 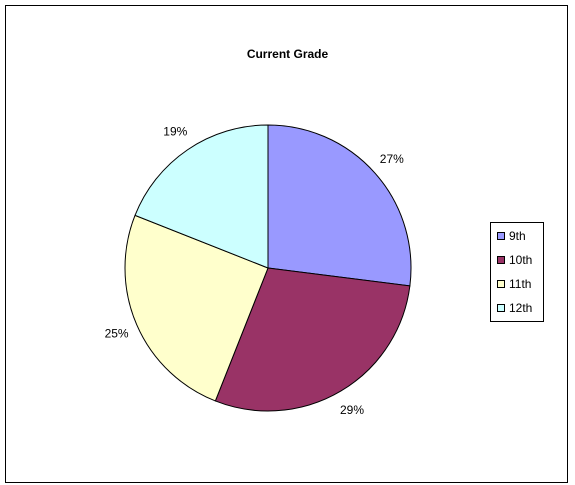 What do you see at coordinates (501, 260) in the screenshot?
I see `legend-swatch-10th` at bounding box center [501, 260].